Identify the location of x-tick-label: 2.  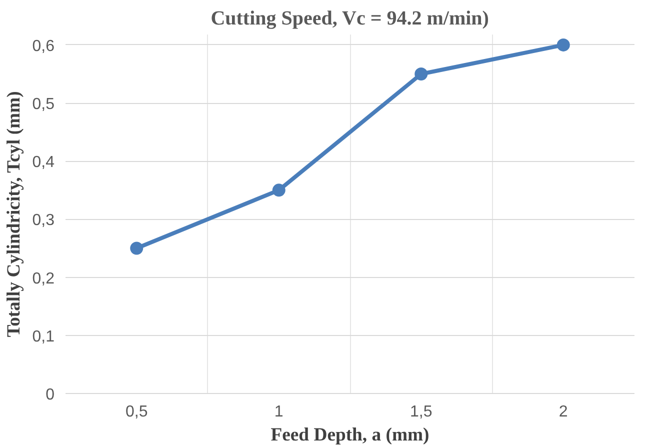
(563, 412).